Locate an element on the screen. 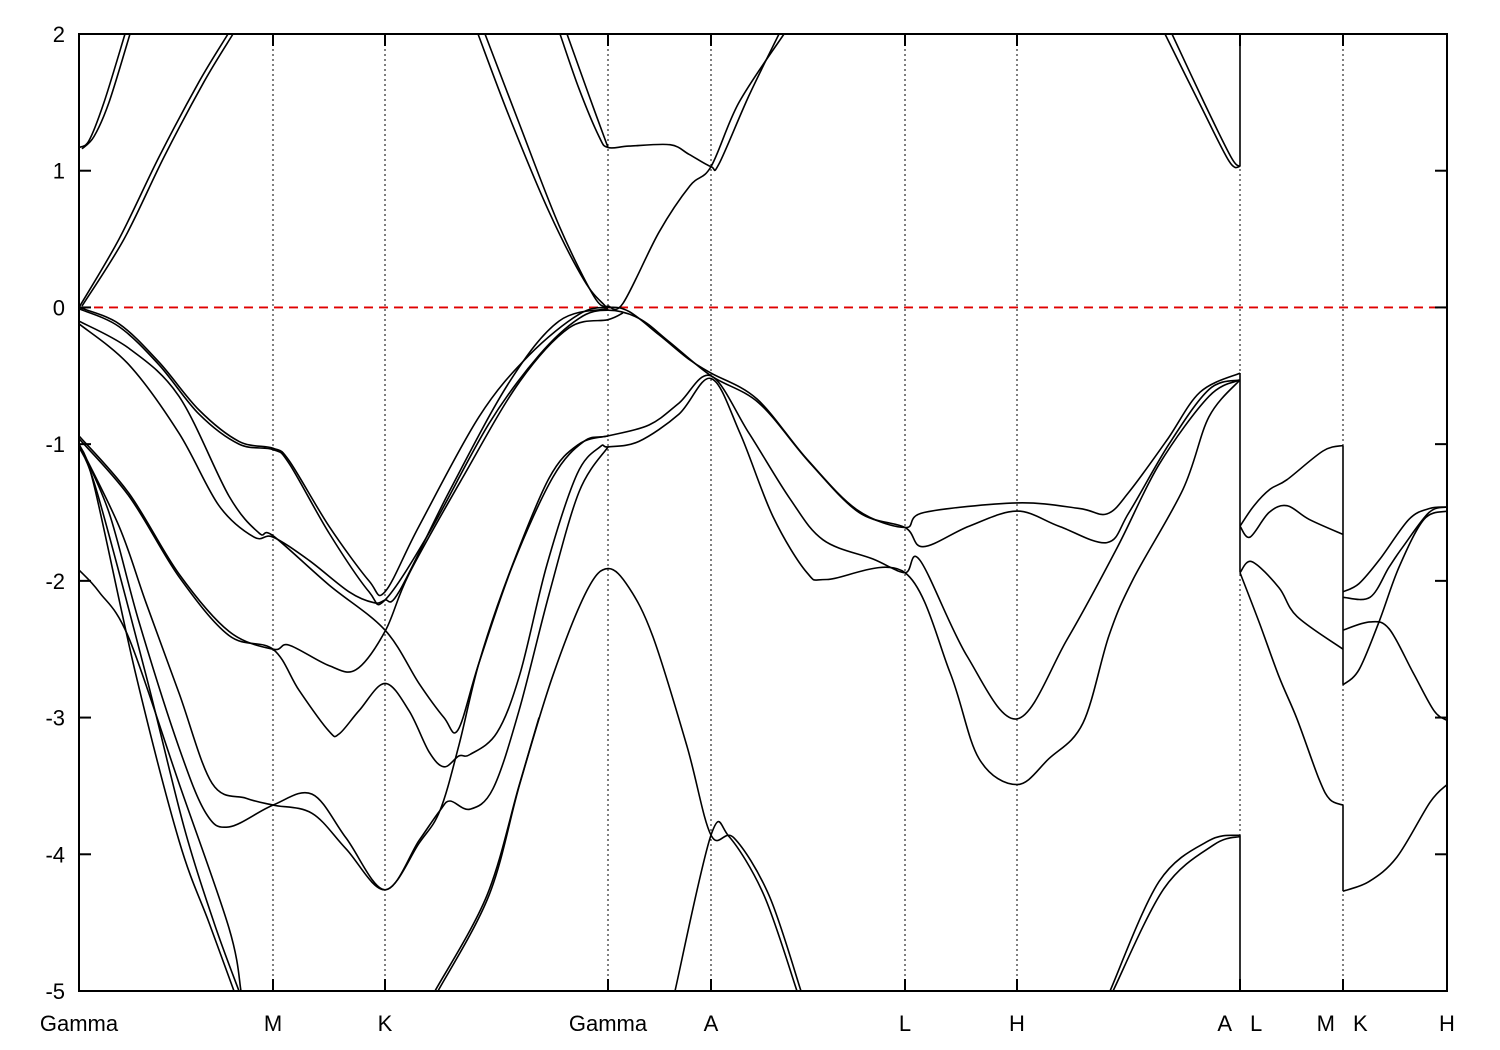  band-line-h2 is located at coordinates (1394, 553).